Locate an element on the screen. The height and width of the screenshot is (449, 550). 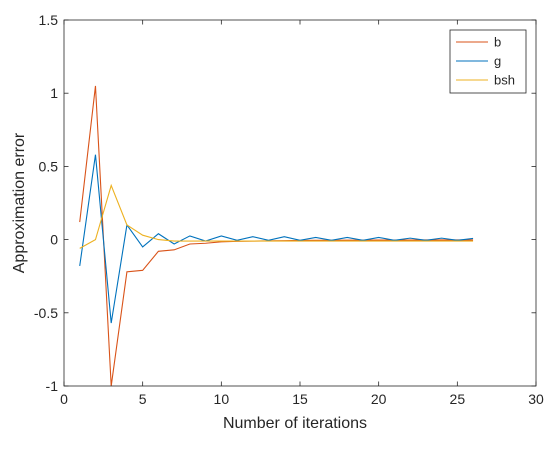
legend-label-b: b is located at coordinates (497, 42).